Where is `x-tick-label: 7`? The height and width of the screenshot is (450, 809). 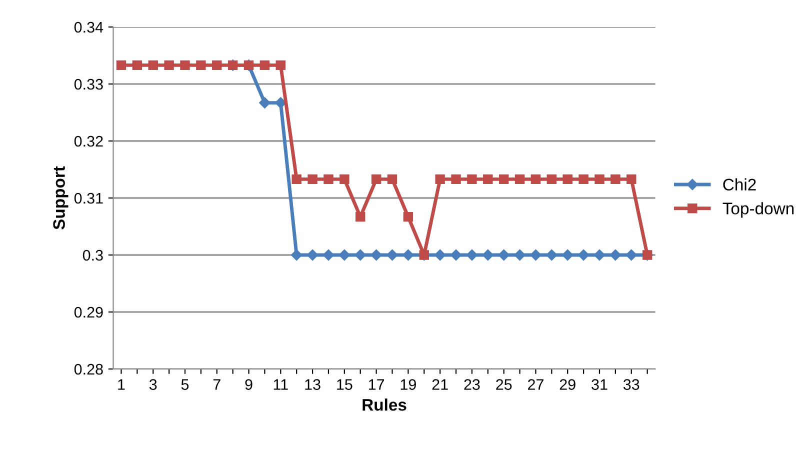
x-tick-label: 7 is located at coordinates (216, 384).